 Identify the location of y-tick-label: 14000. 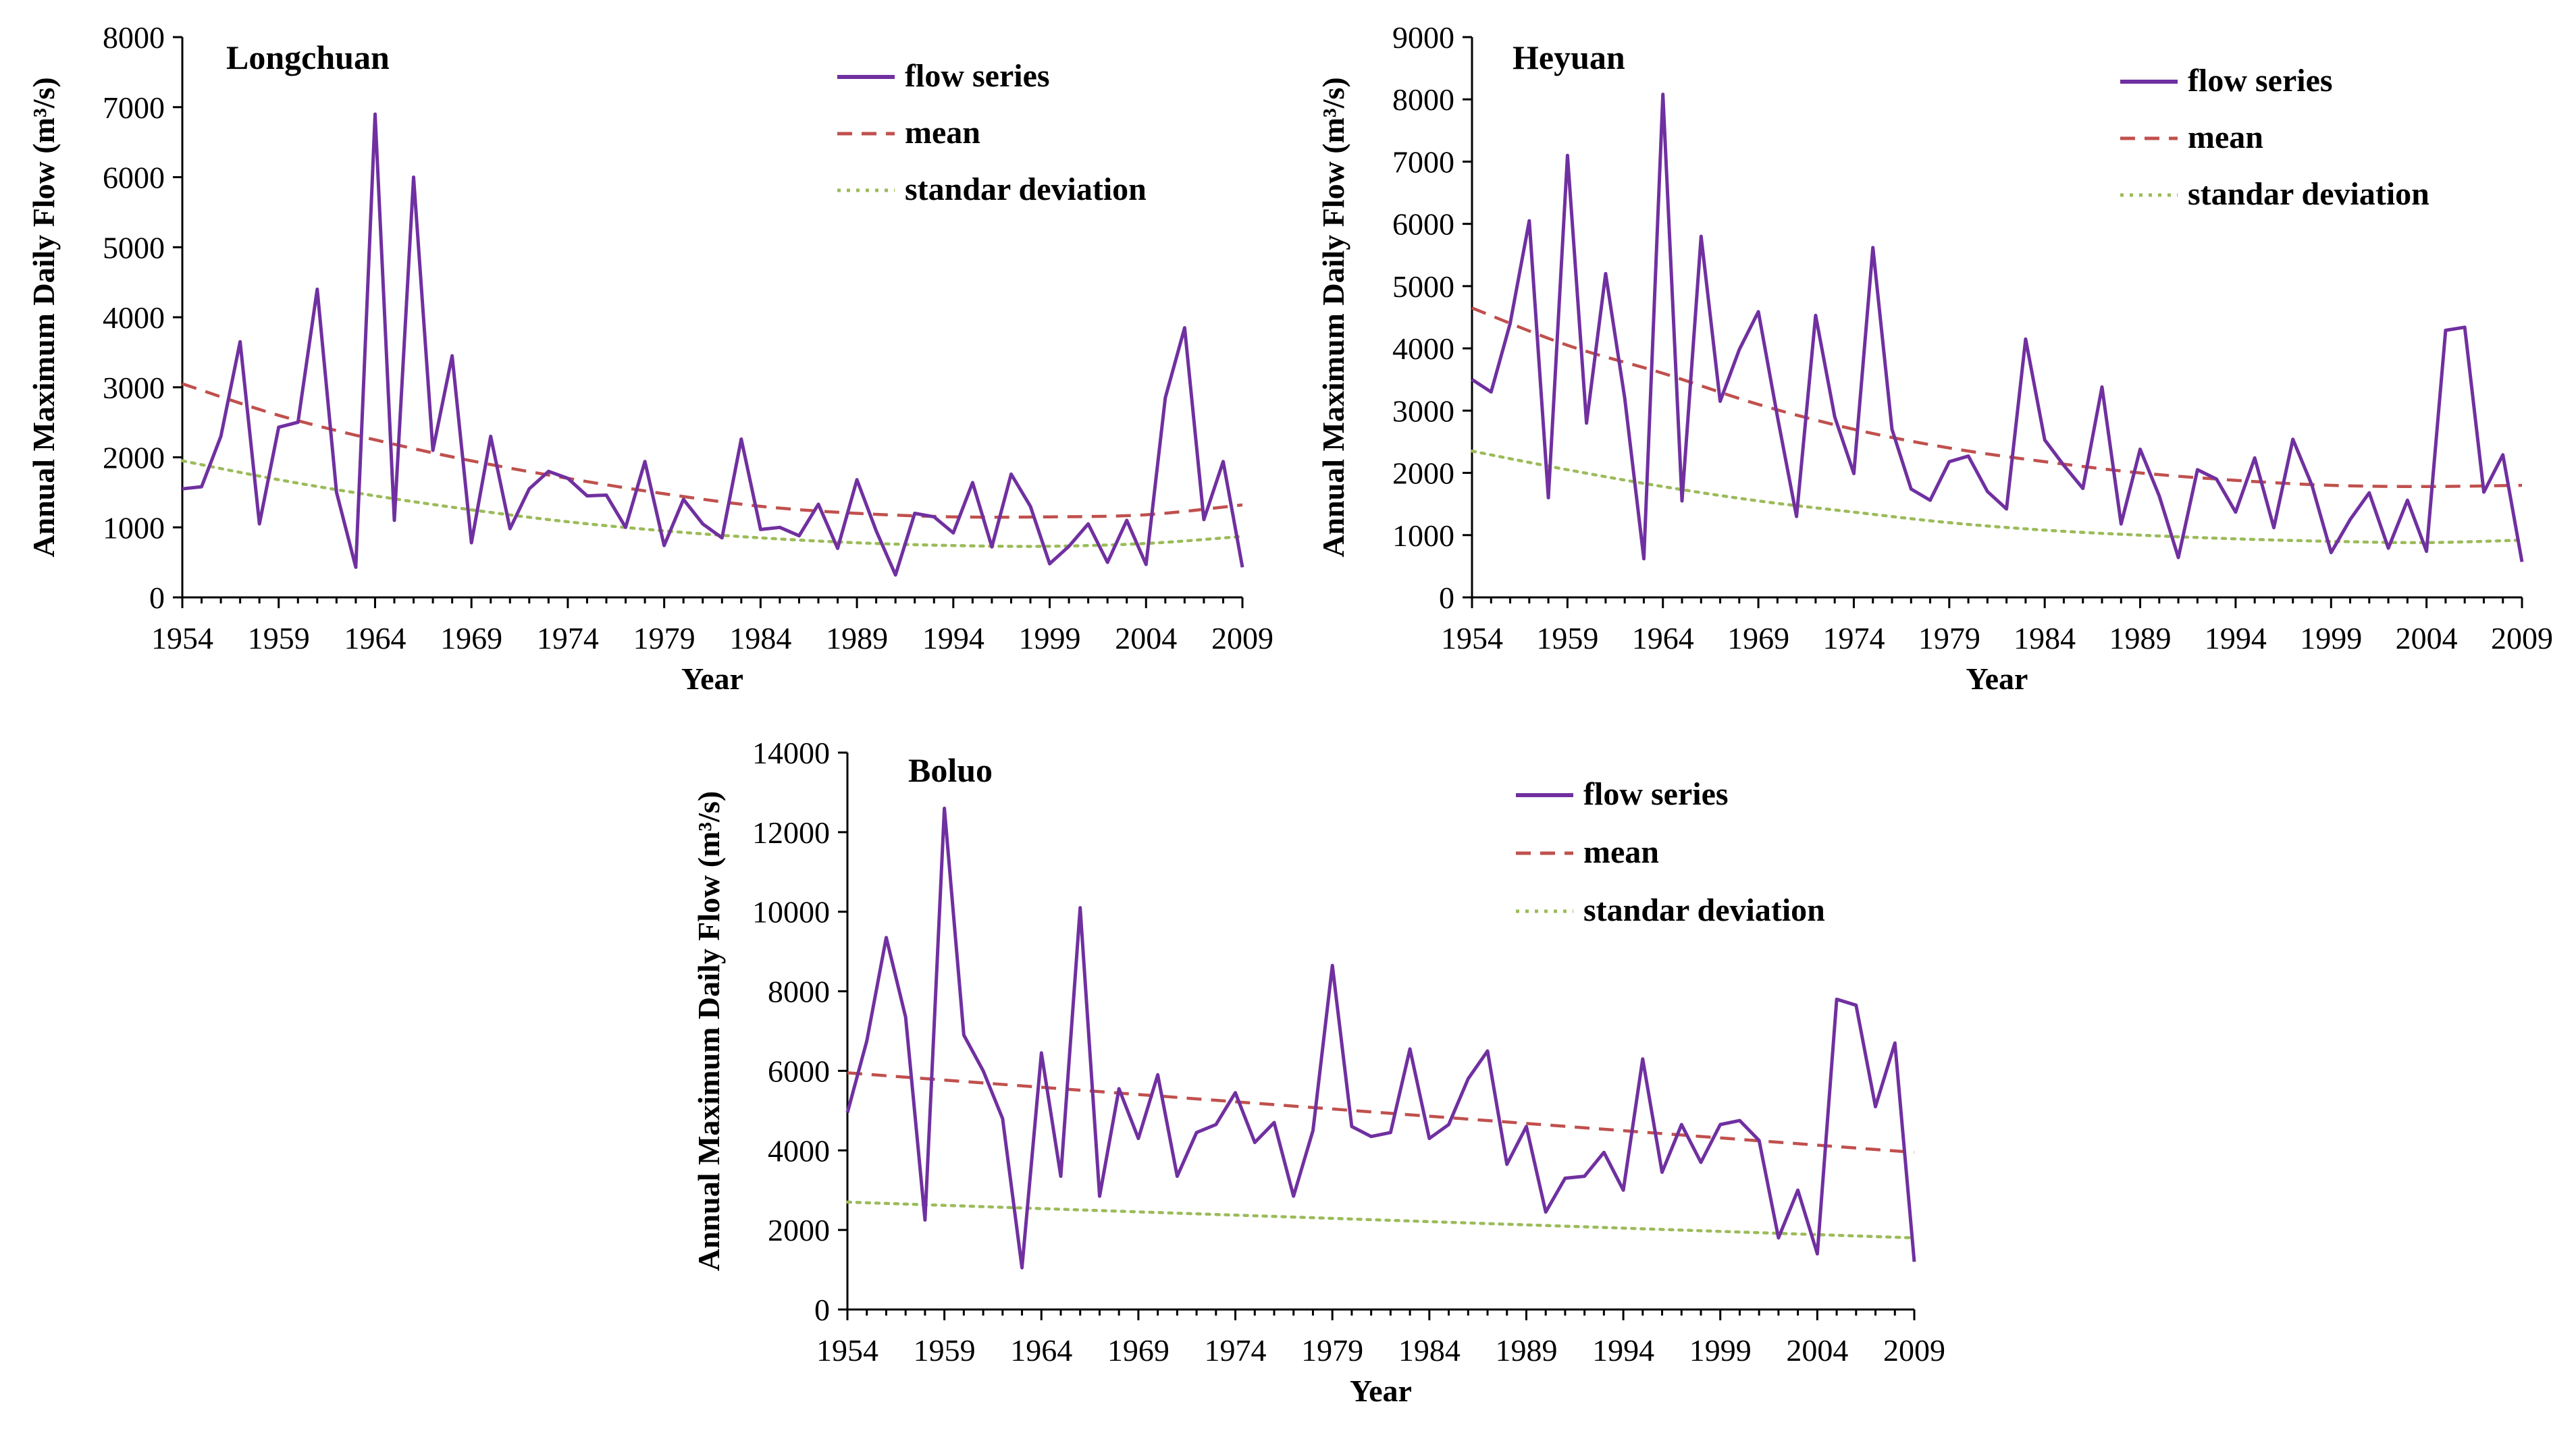
(791, 753).